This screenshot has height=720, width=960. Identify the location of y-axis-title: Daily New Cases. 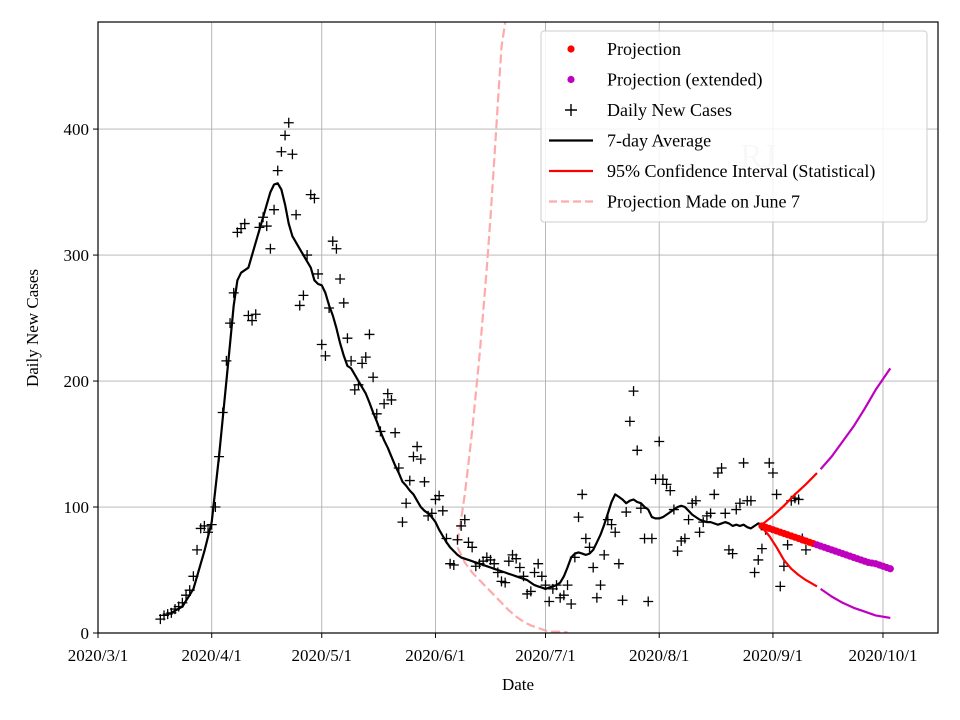
(32, 328).